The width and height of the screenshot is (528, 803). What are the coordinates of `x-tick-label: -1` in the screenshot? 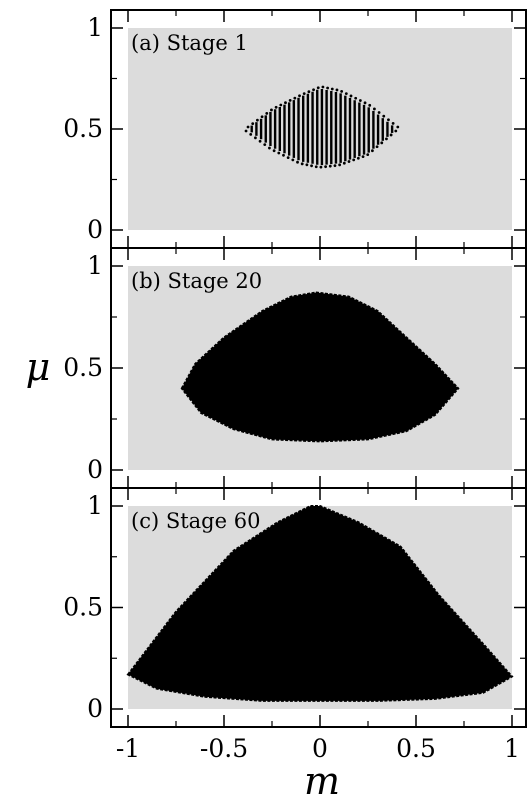 It's located at (128, 748).